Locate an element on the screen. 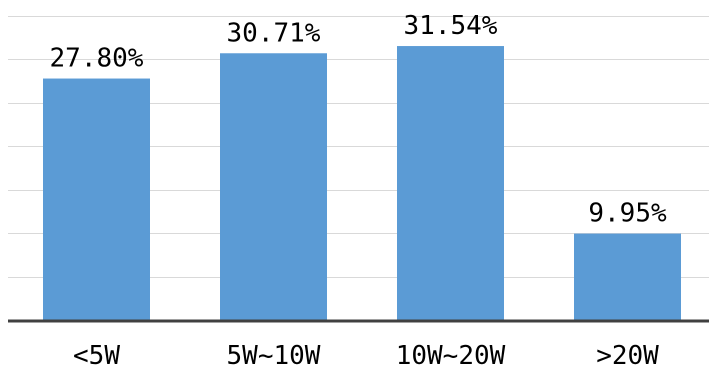  category-label: 5W~10W is located at coordinates (274, 356).